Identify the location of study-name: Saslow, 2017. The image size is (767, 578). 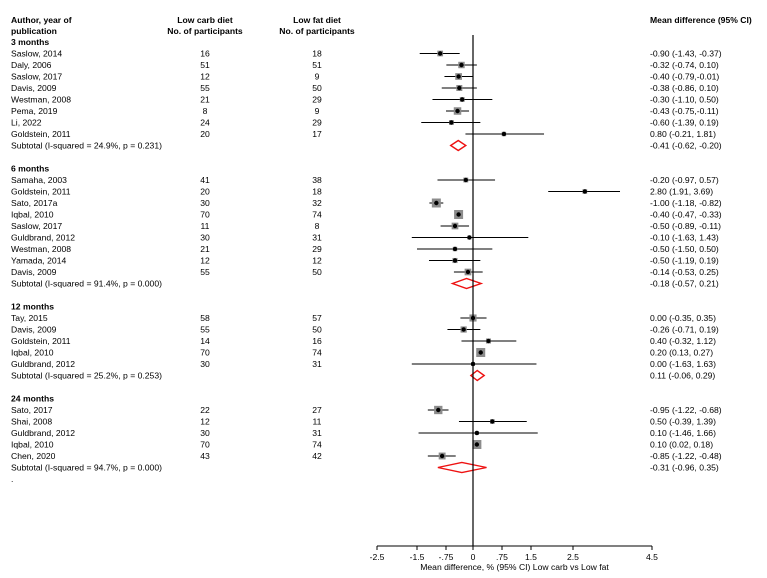
(36, 77).